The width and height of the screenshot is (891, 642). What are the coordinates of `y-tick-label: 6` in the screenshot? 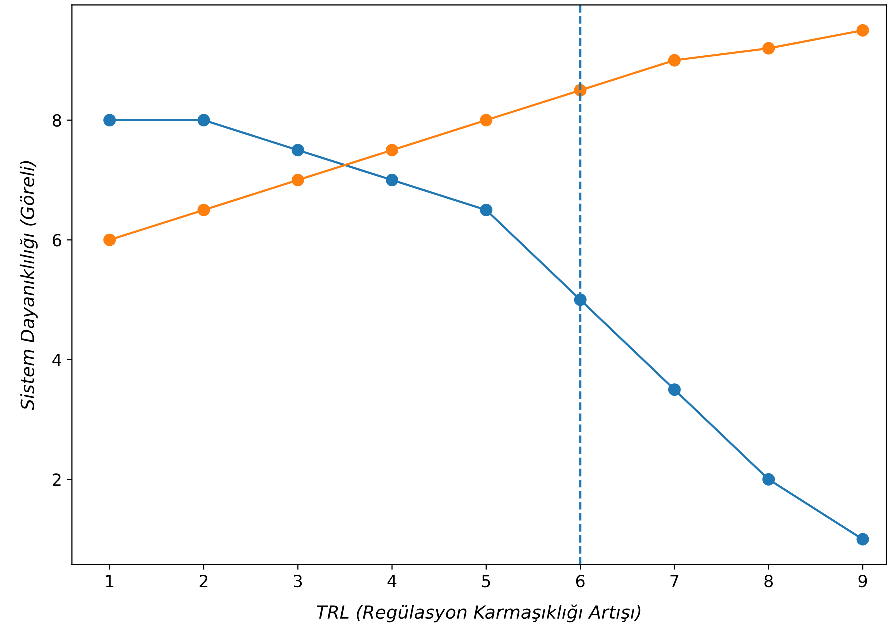 It's located at (57, 240).